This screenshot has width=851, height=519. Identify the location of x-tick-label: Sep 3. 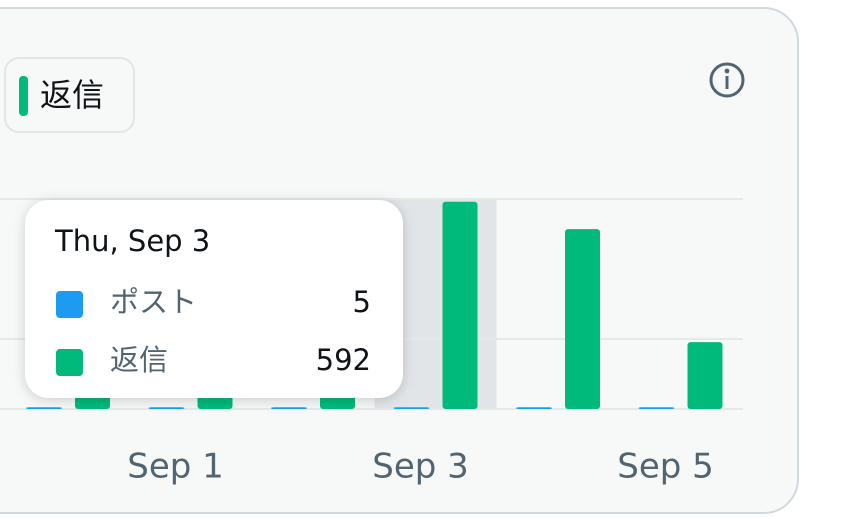
(420, 467).